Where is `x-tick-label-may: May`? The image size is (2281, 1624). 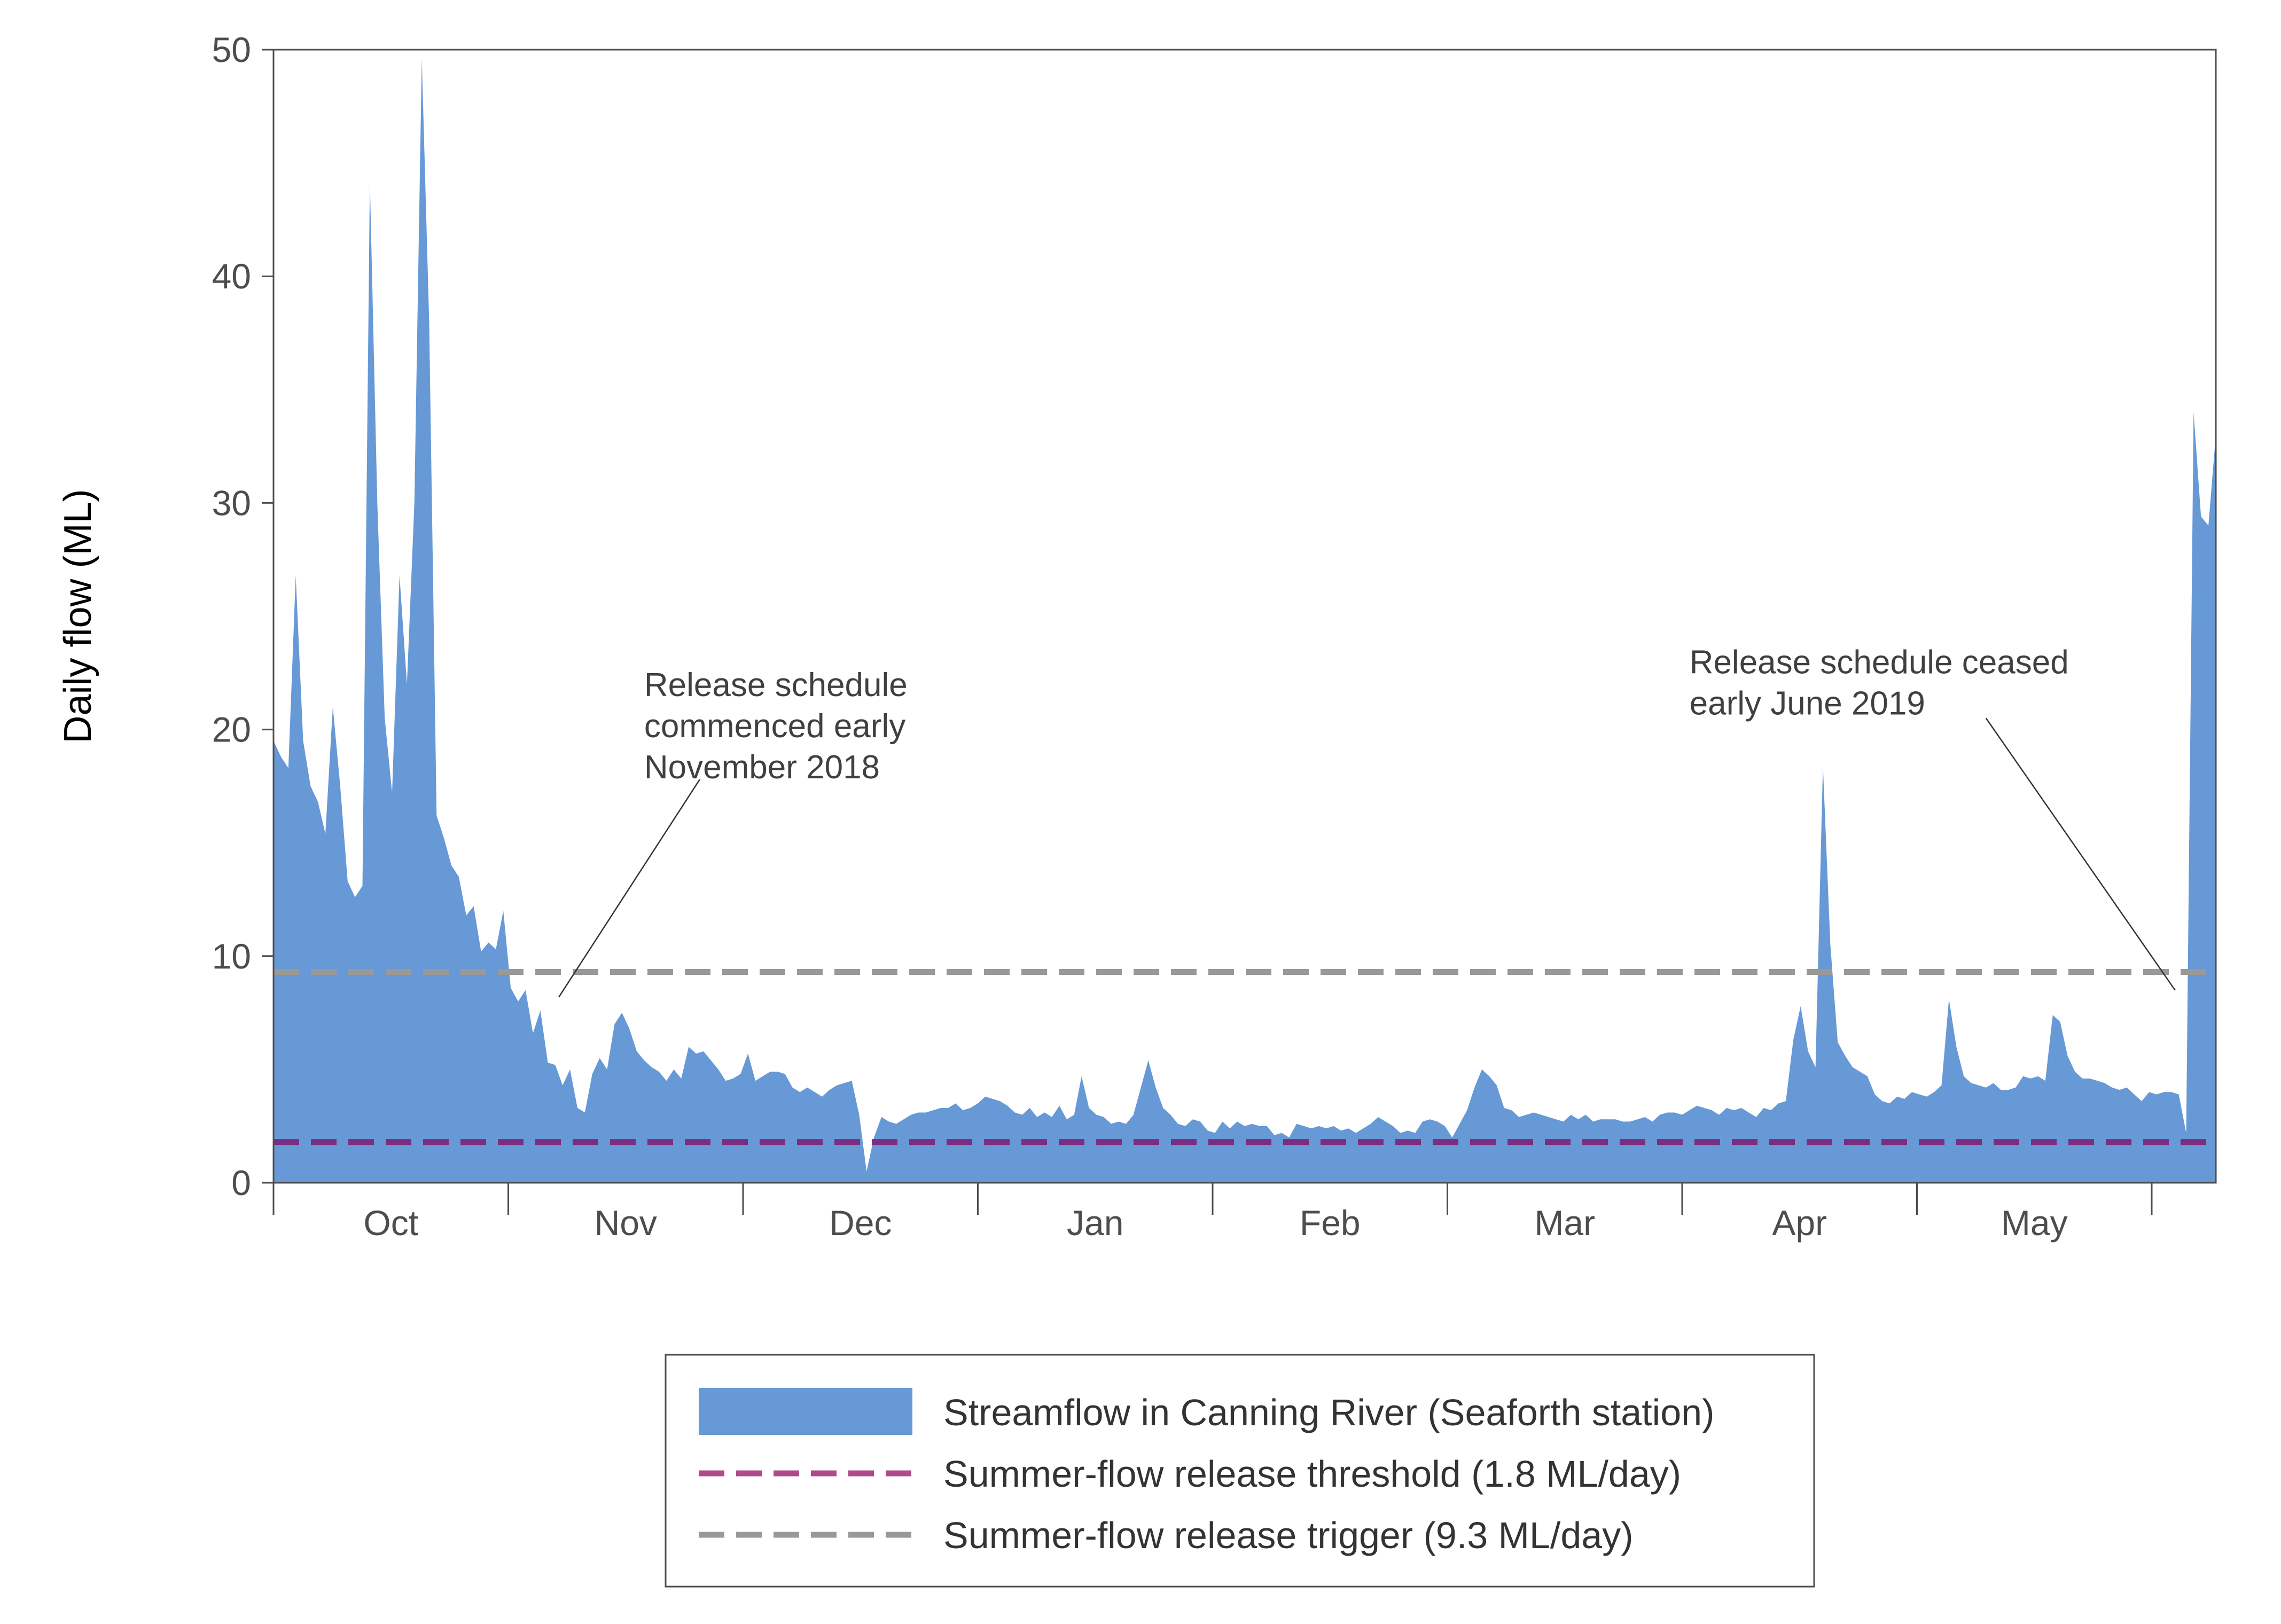
x-tick-label-may: May is located at coordinates (2034, 1223).